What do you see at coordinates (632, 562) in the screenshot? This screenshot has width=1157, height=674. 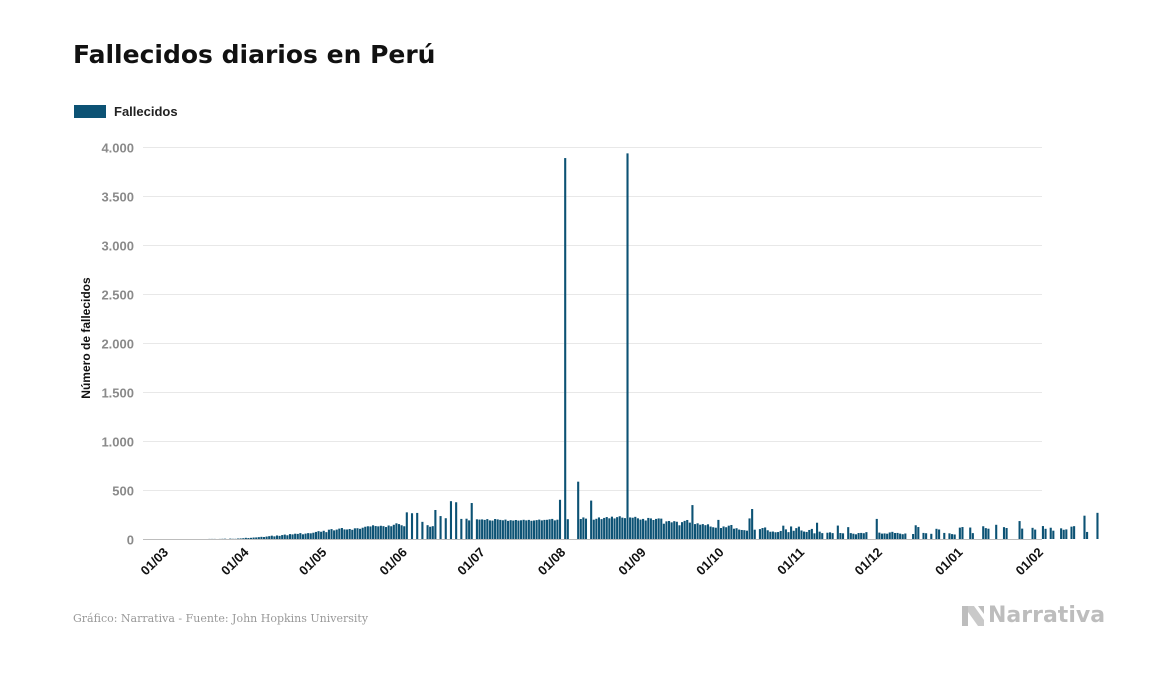 I see `x-tick-label: 01/09` at bounding box center [632, 562].